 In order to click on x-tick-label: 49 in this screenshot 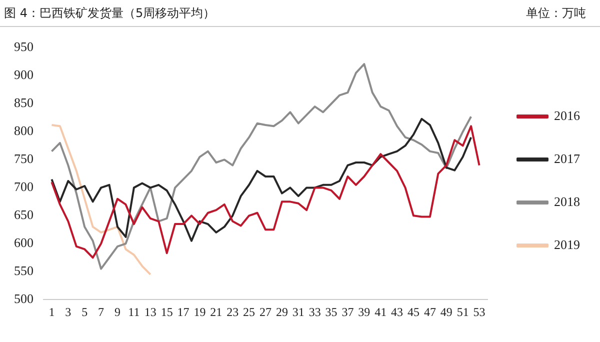, I will do `click(446, 311)`.